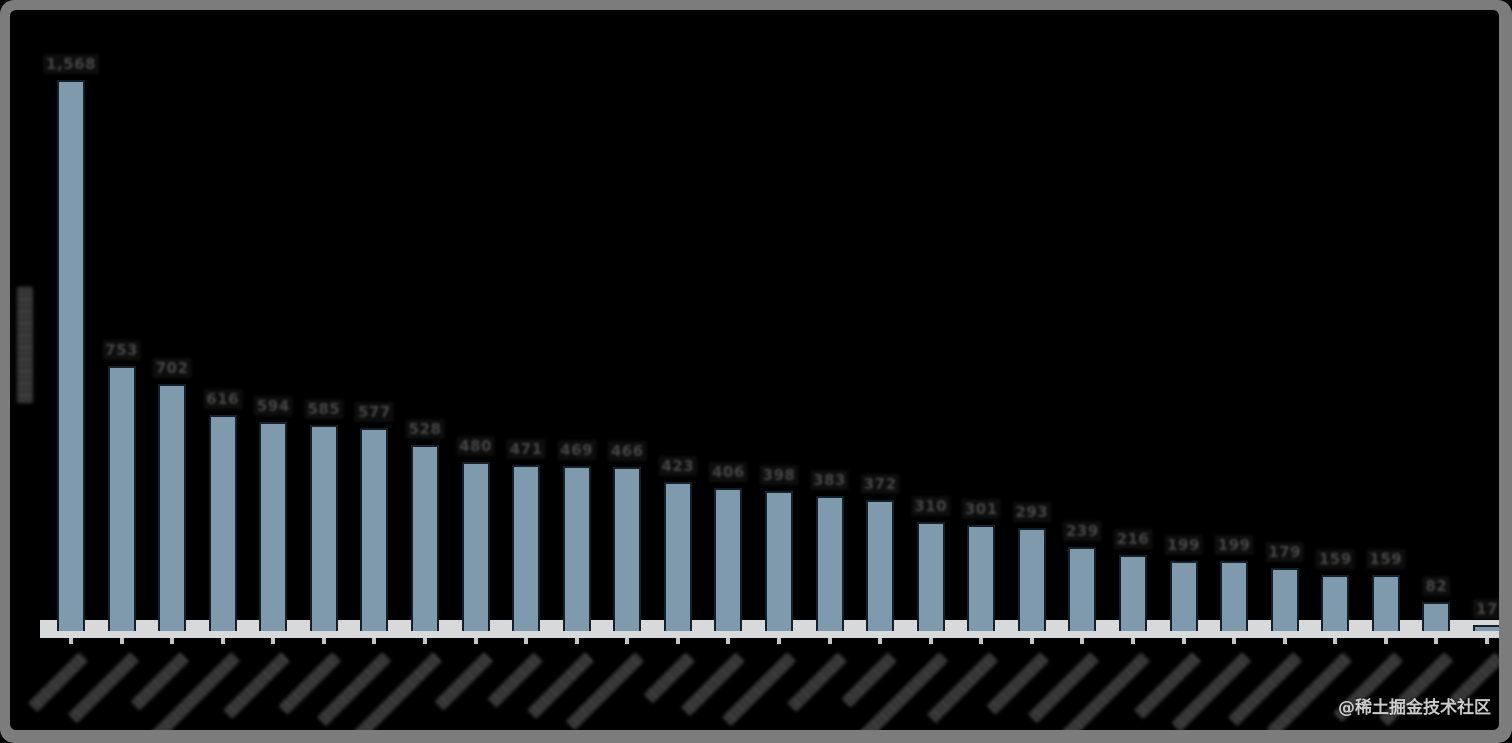  What do you see at coordinates (526, 449) in the screenshot?
I see `bar-value-label-10: 471` at bounding box center [526, 449].